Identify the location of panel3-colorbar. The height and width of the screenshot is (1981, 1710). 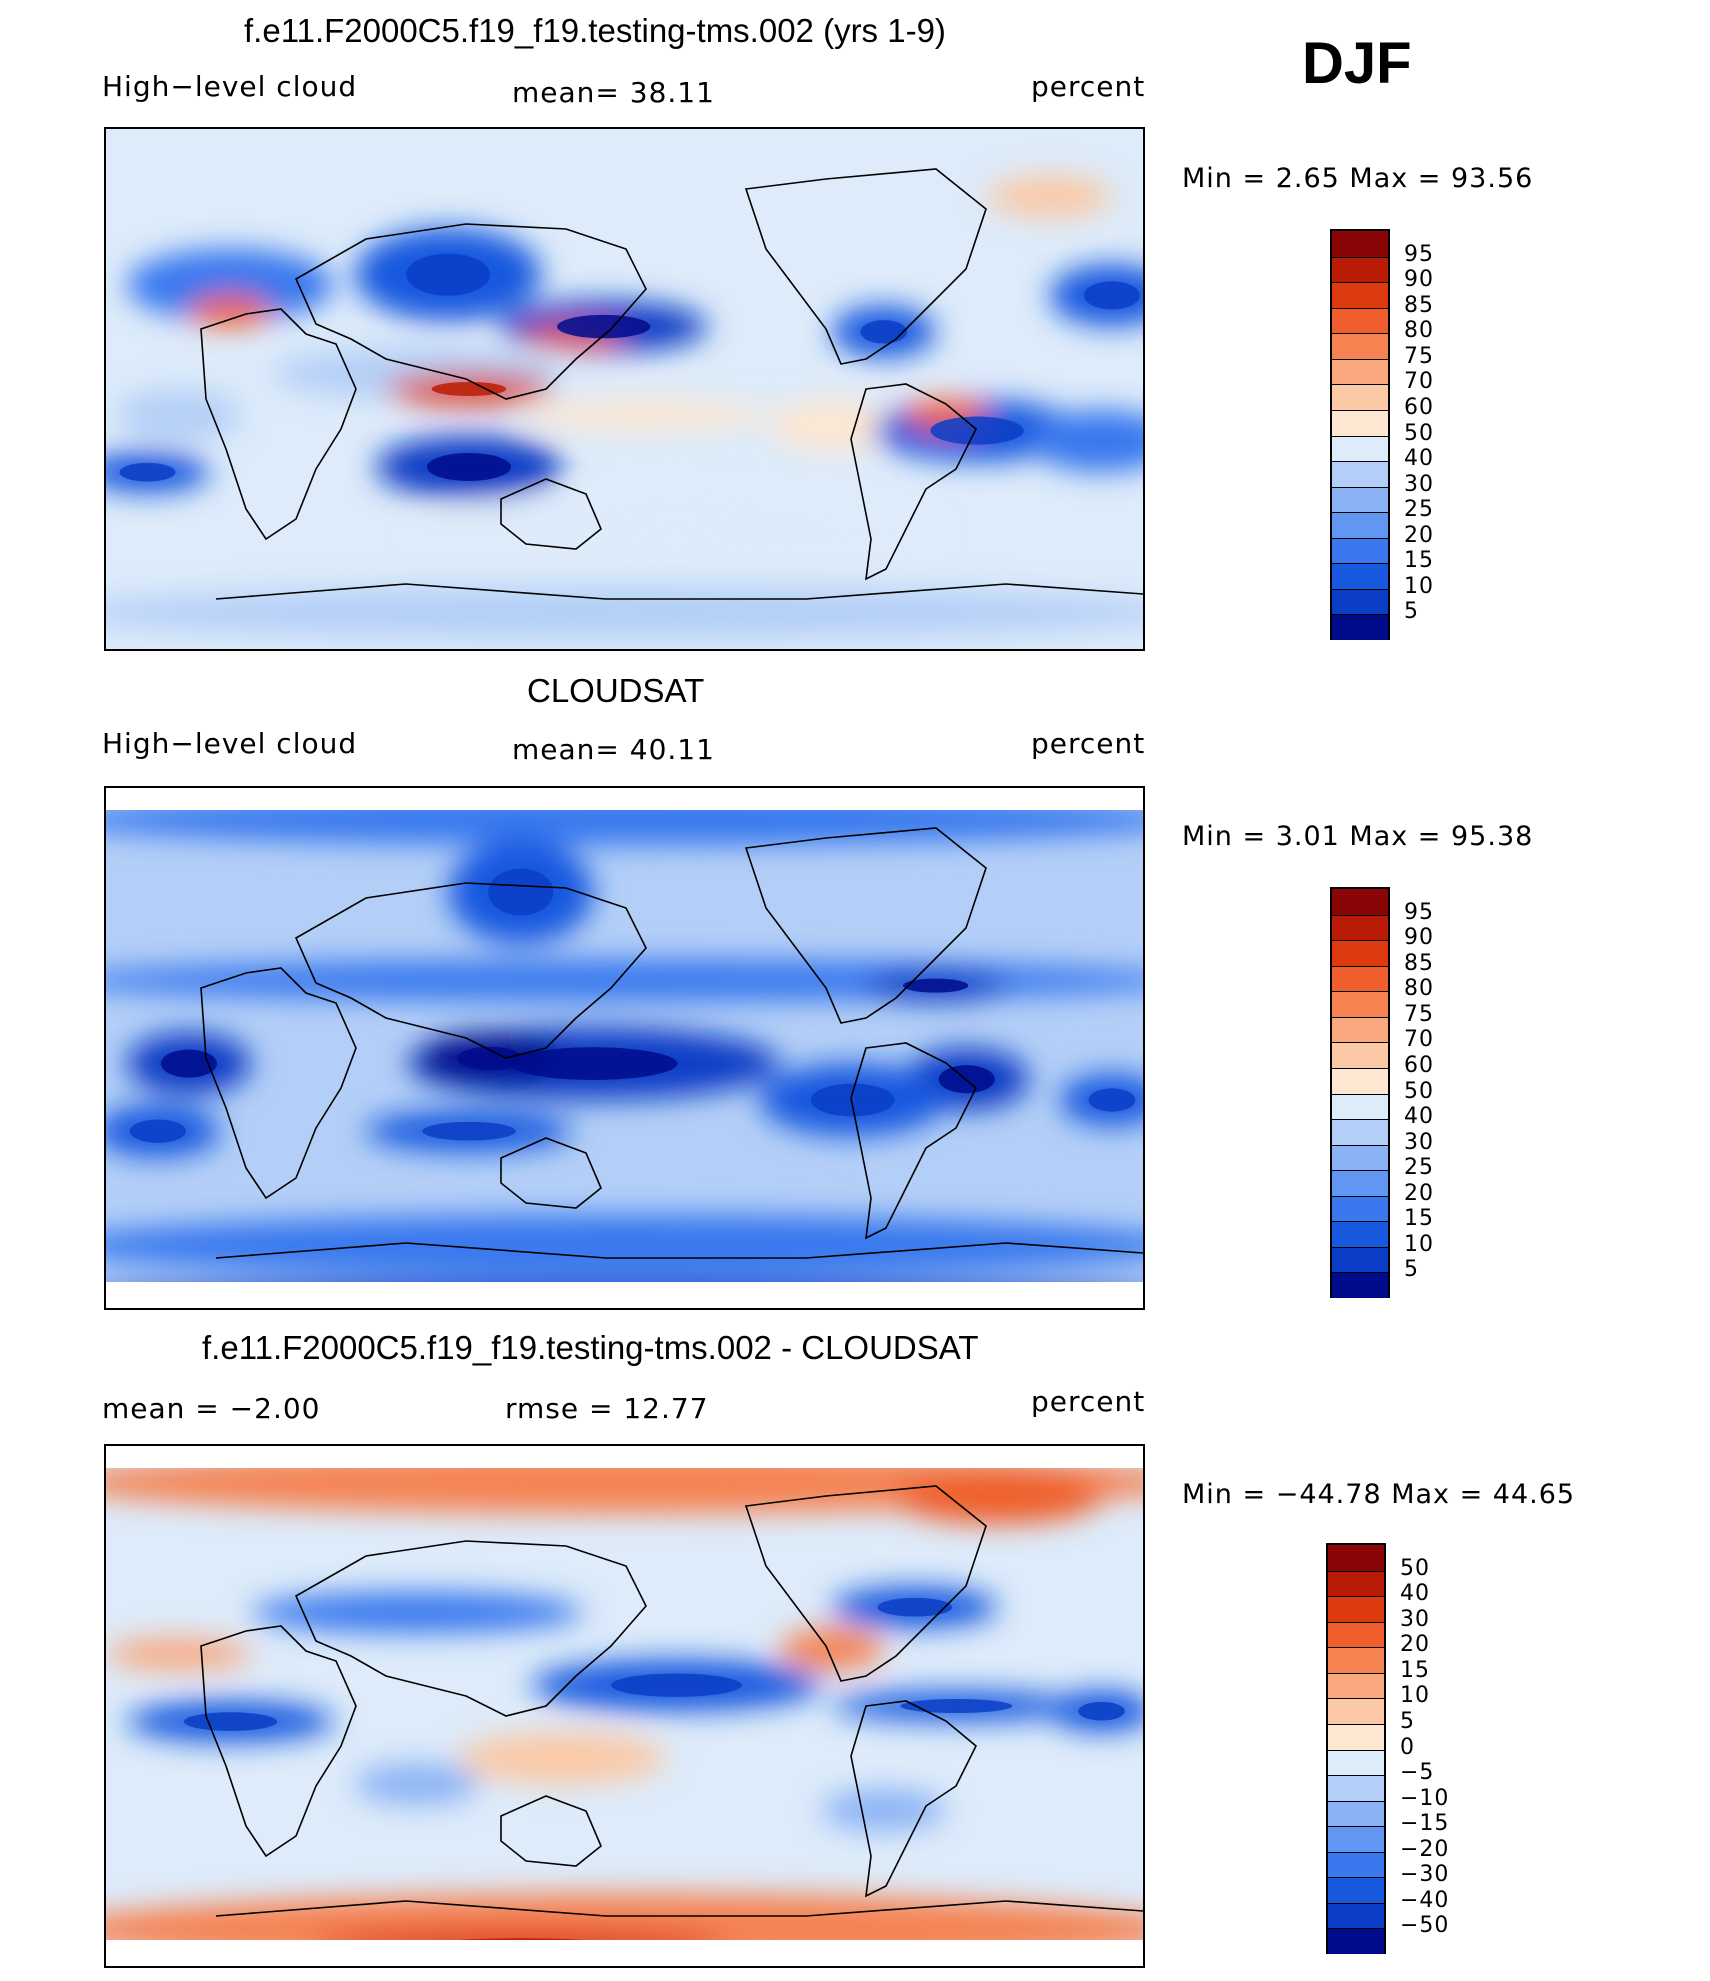
(1356, 1748).